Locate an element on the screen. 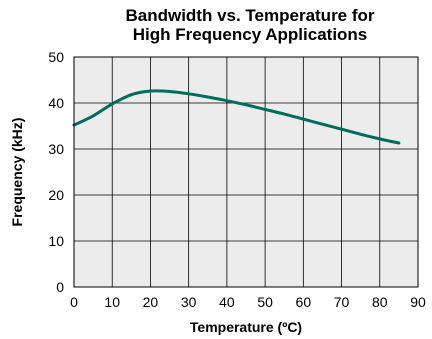 The image size is (432, 339). x-tick-label: 90 is located at coordinates (418, 302).